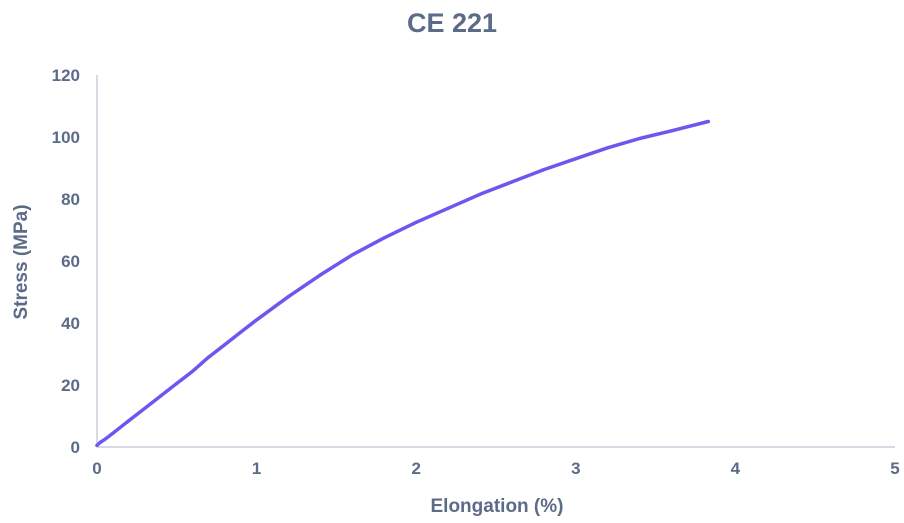 This screenshot has height=523, width=904. What do you see at coordinates (497, 506) in the screenshot?
I see `x-axis-title: Elongation (%)` at bounding box center [497, 506].